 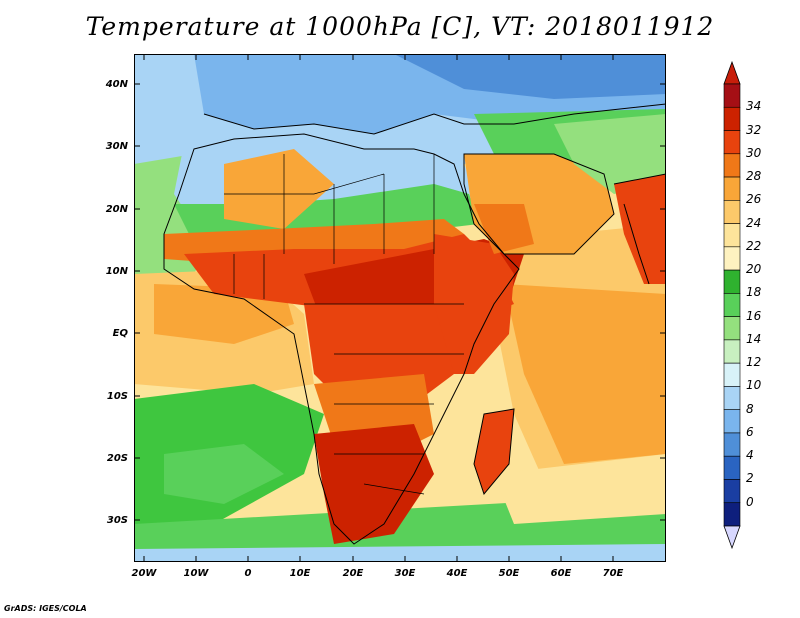 I want to click on colorbar-tick-label: 26, so click(x=754, y=199).